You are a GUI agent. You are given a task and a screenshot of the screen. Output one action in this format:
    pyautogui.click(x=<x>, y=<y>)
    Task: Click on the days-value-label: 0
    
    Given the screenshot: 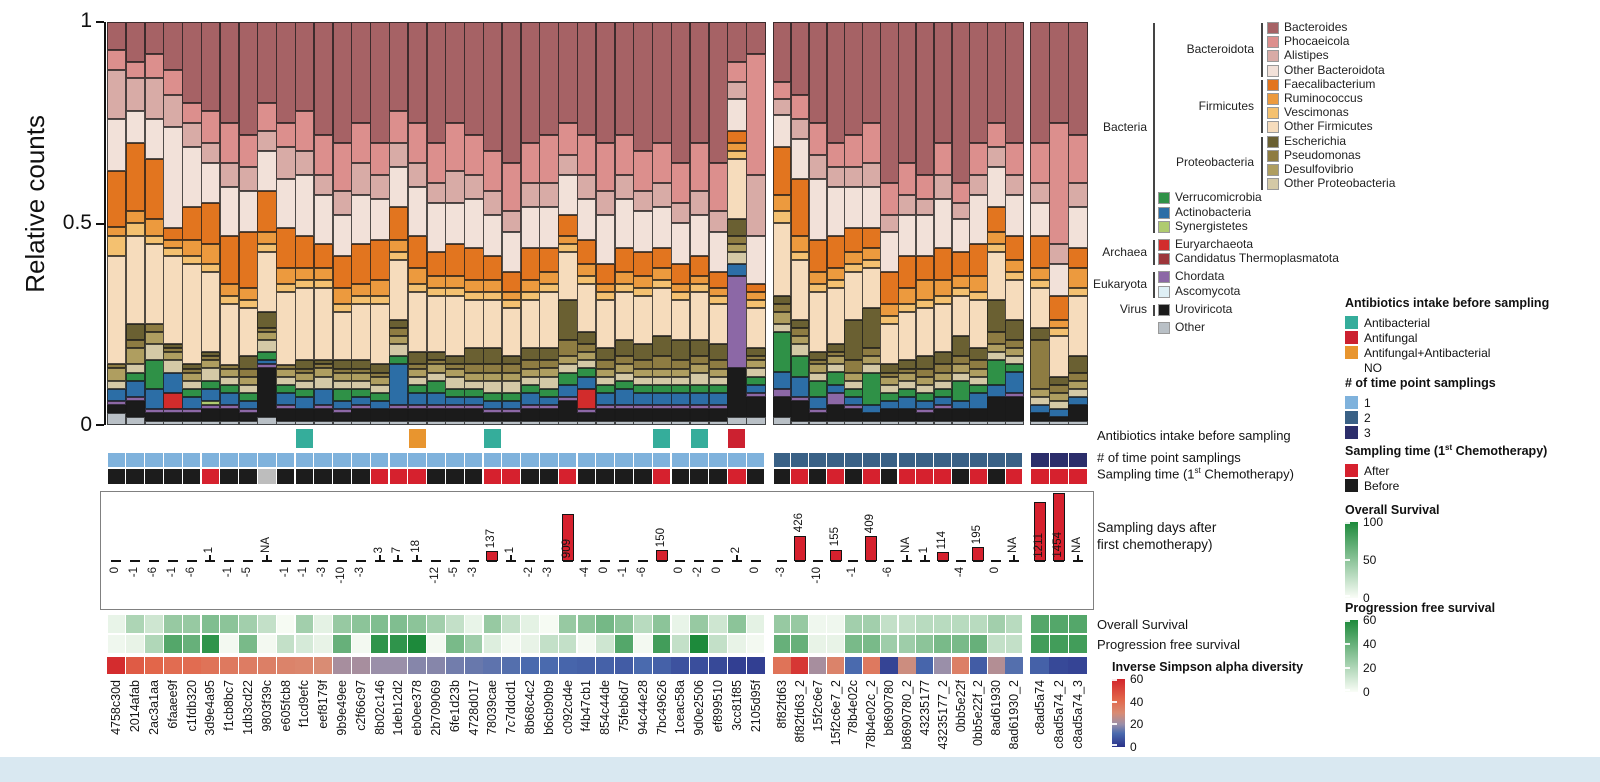 What is the action you would take?
    pyautogui.click(x=604, y=570)
    